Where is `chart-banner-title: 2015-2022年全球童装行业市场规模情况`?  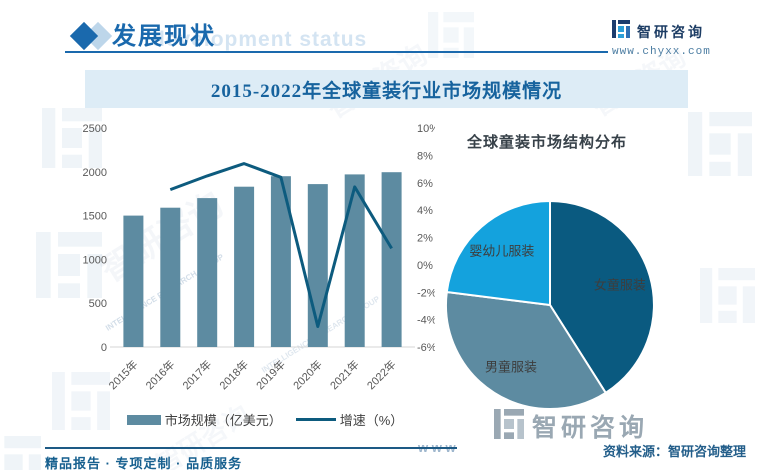 chart-banner-title: 2015-2022年全球童装行业市场规模情况 is located at coordinates (386, 89).